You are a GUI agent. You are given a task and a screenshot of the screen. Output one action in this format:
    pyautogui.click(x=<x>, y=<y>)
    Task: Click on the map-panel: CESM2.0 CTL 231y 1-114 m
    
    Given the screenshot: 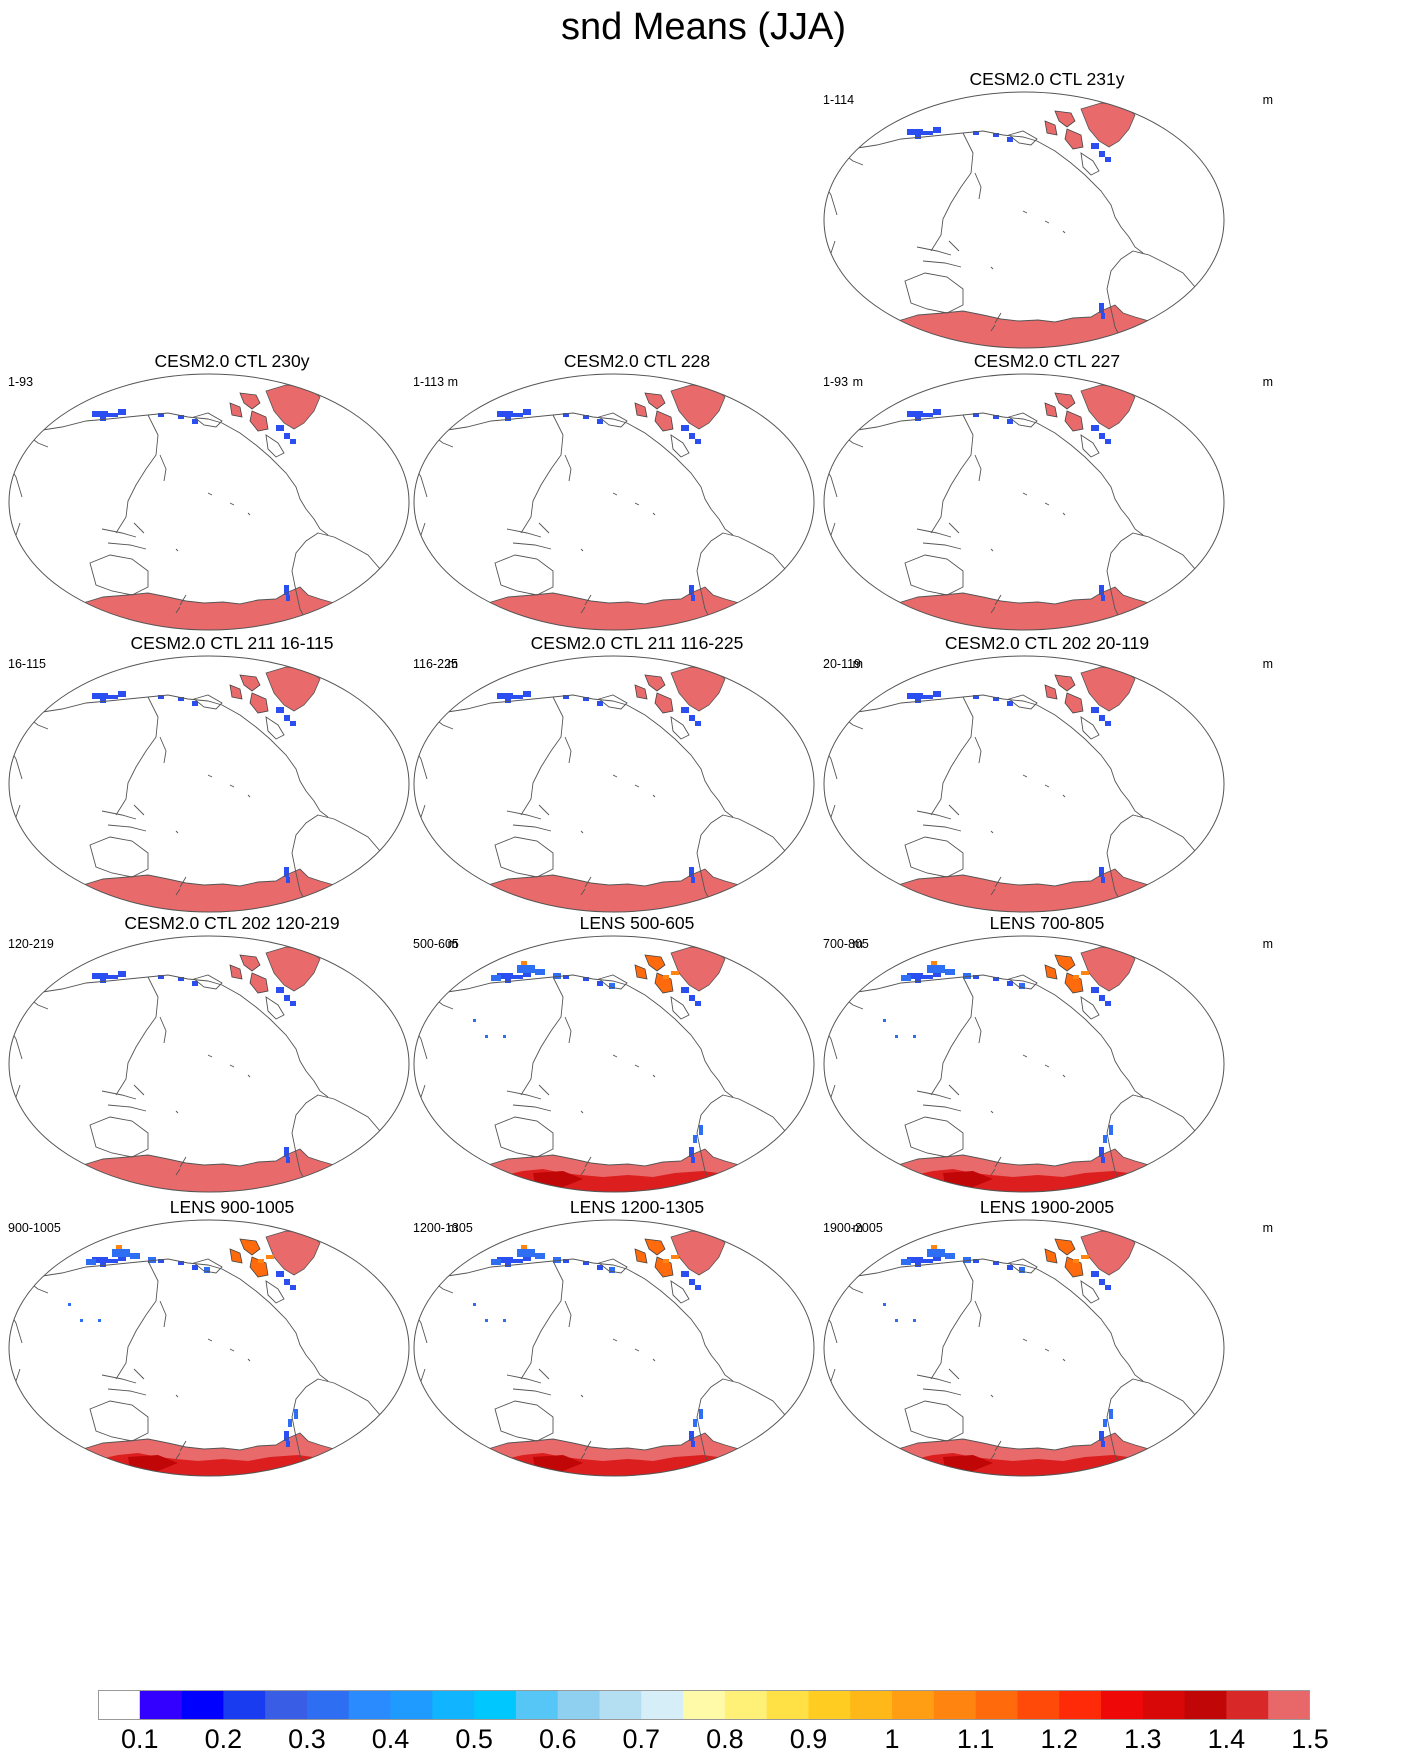 What is the action you would take?
    pyautogui.click(x=1047, y=223)
    